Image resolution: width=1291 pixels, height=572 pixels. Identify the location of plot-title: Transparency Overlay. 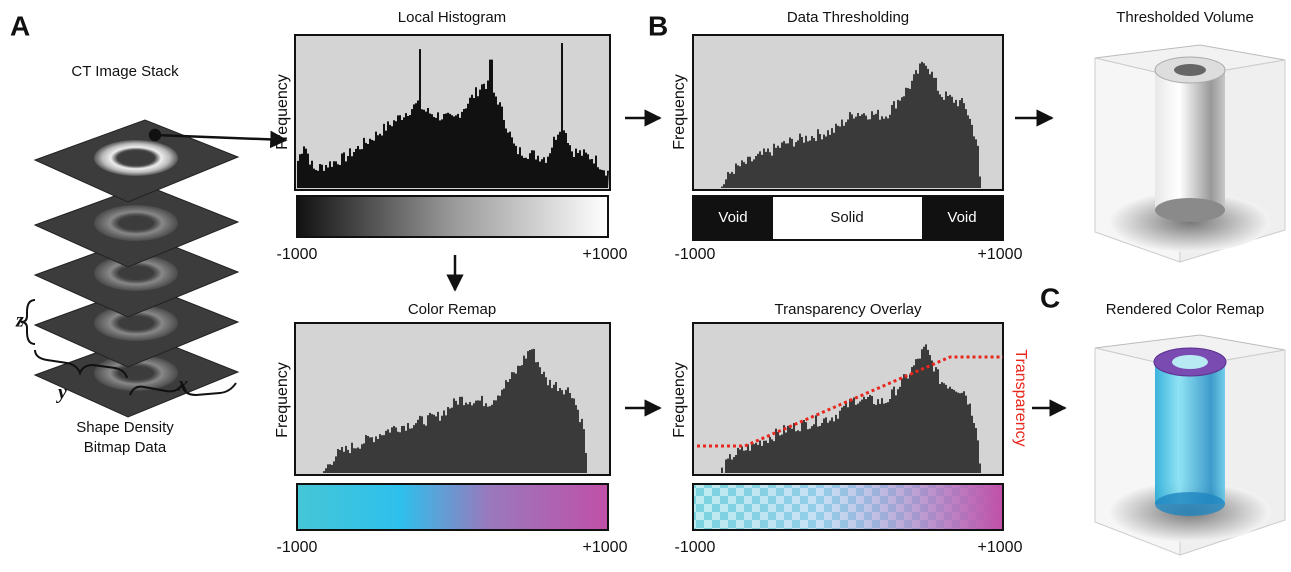
(848, 309).